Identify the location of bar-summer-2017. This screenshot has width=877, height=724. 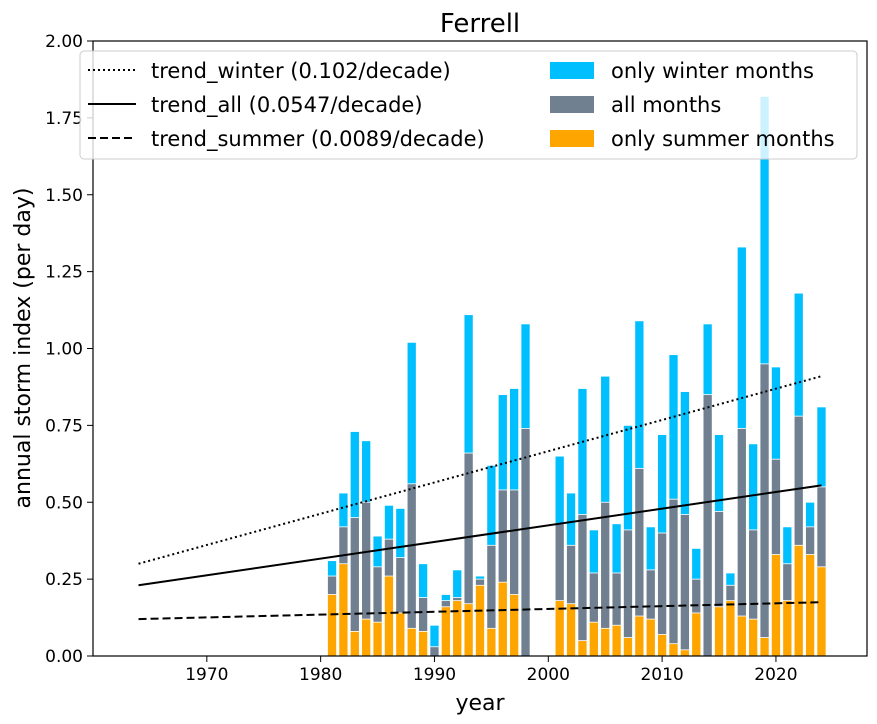
(741, 636).